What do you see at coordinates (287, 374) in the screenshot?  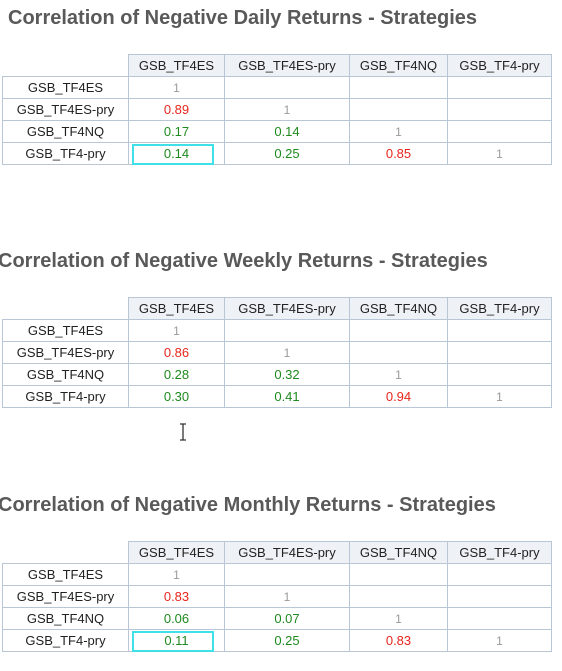 I see `table-cell: 0.32` at bounding box center [287, 374].